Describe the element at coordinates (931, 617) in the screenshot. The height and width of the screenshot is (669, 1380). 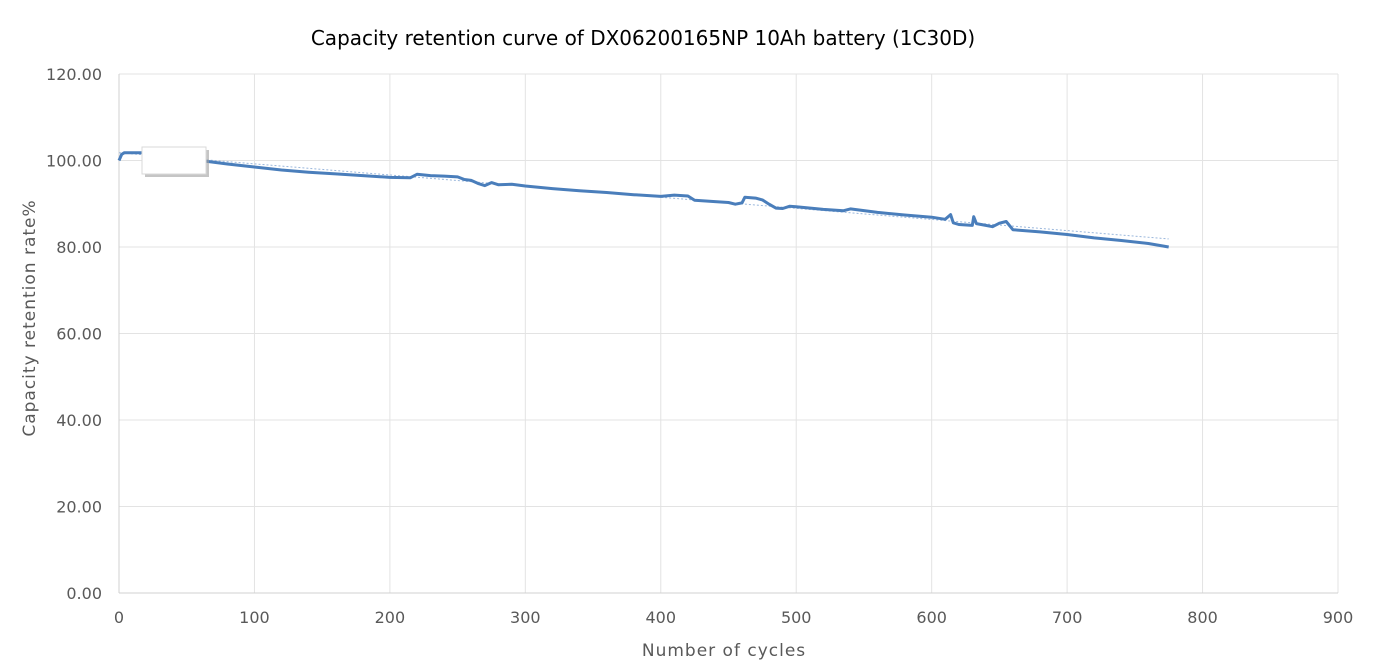
I see `x-tick-label: 600` at that location.